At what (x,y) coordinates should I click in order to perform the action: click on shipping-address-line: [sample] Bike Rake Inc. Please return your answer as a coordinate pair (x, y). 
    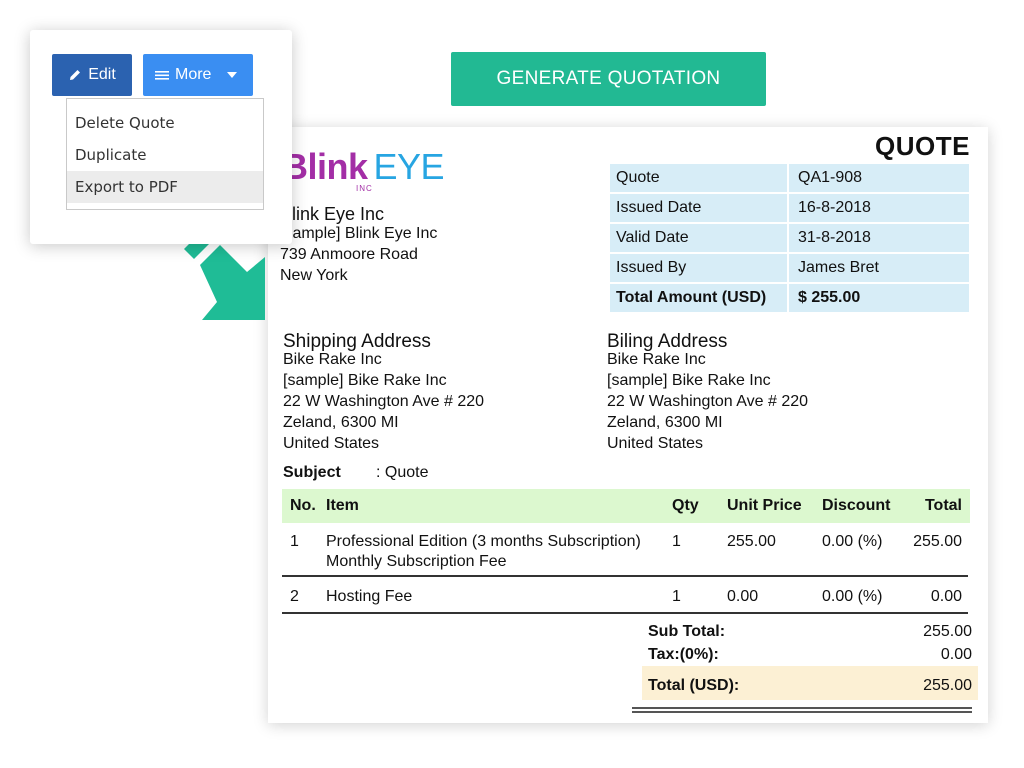
    Looking at the image, I should click on (365, 380).